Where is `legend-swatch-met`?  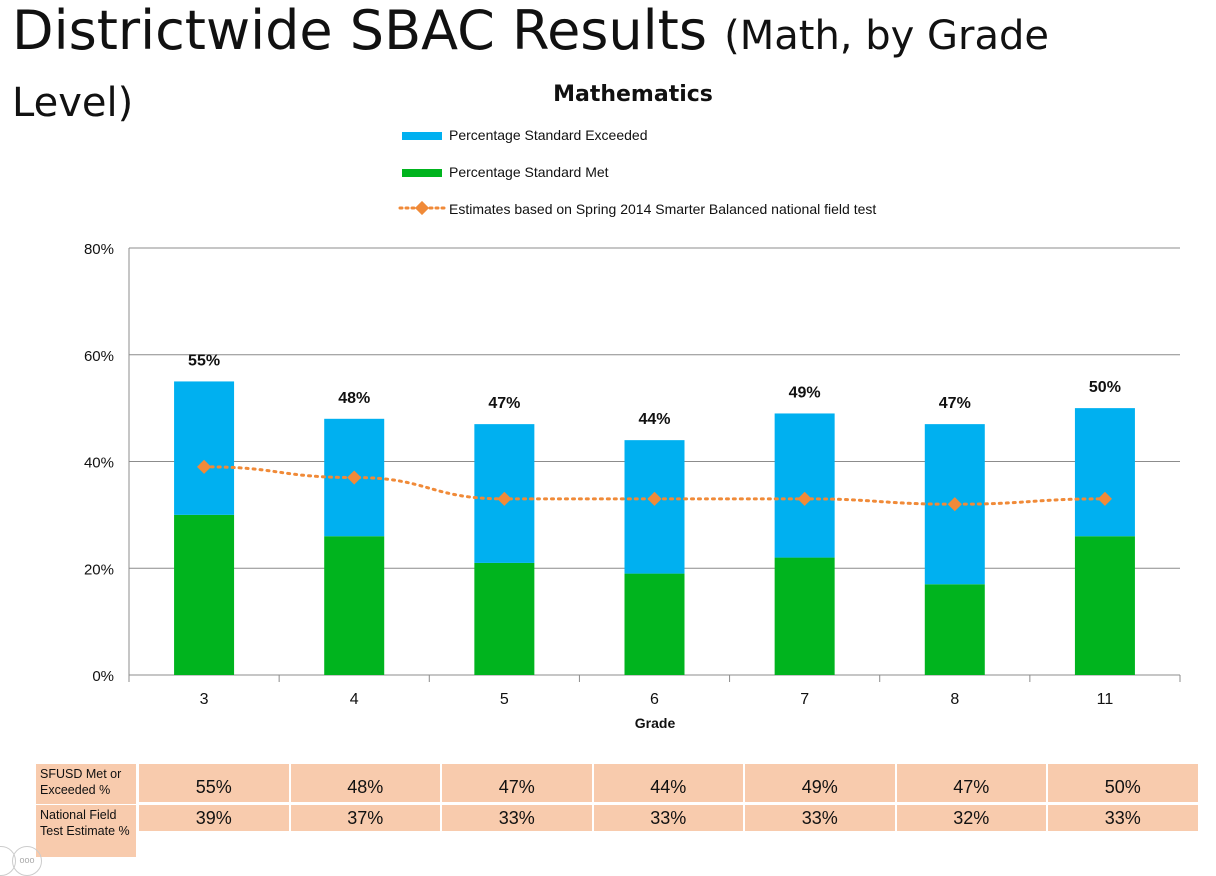 legend-swatch-met is located at coordinates (422, 173).